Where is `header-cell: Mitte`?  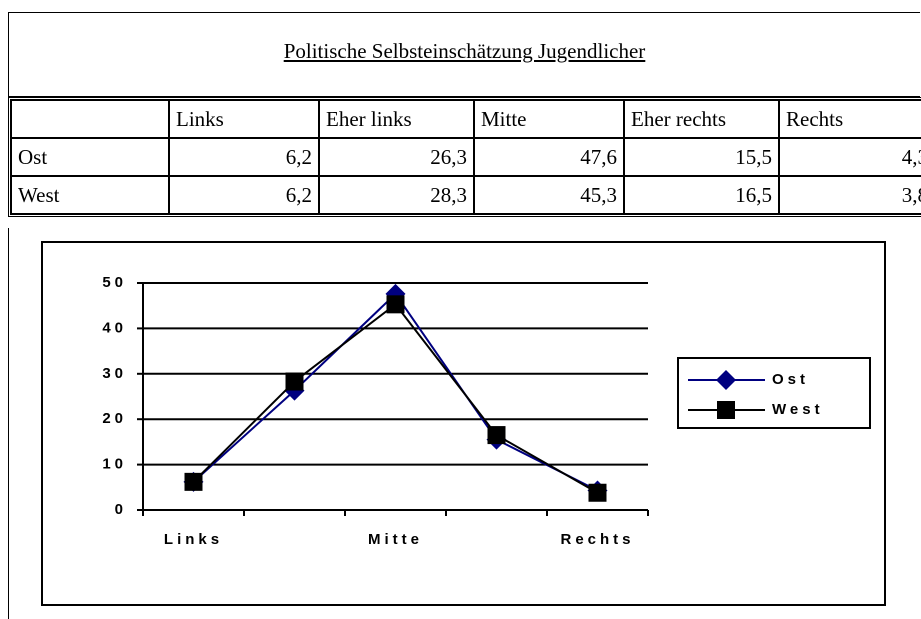 header-cell: Mitte is located at coordinates (549, 119).